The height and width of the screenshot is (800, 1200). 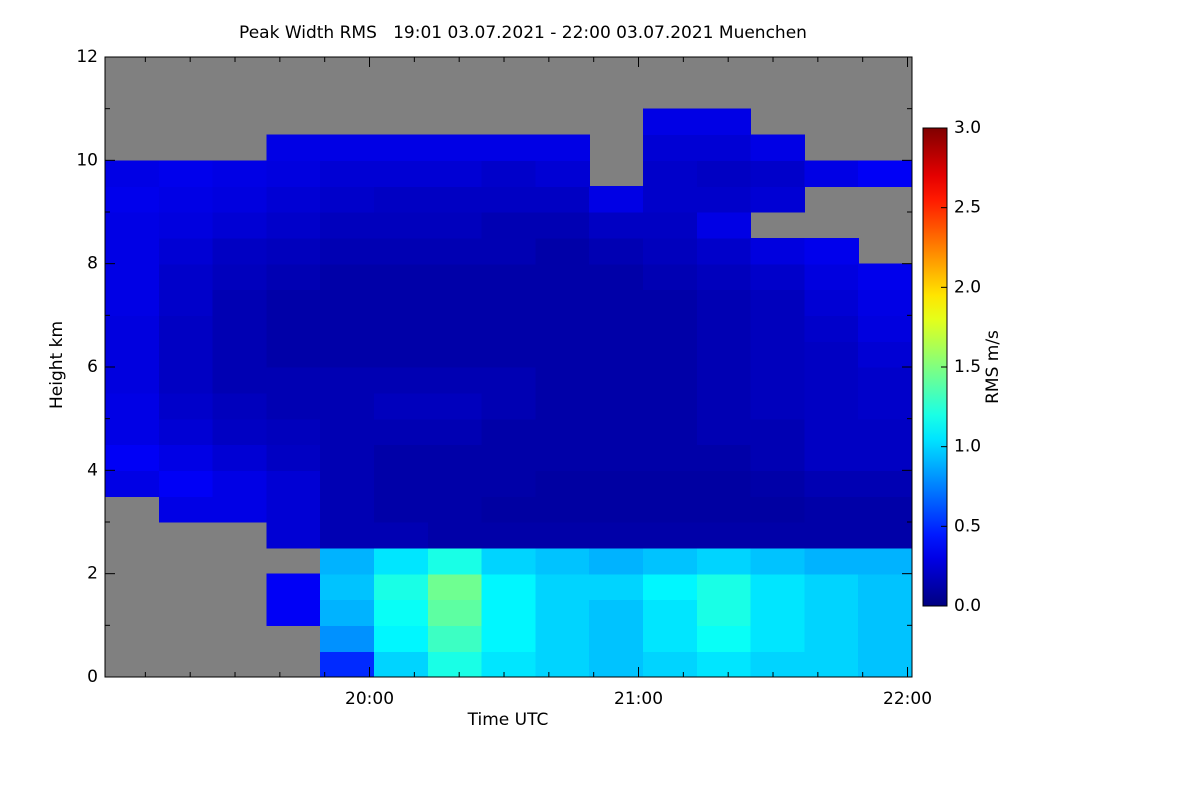 What do you see at coordinates (508, 720) in the screenshot?
I see `x-axis-label: Time UTC` at bounding box center [508, 720].